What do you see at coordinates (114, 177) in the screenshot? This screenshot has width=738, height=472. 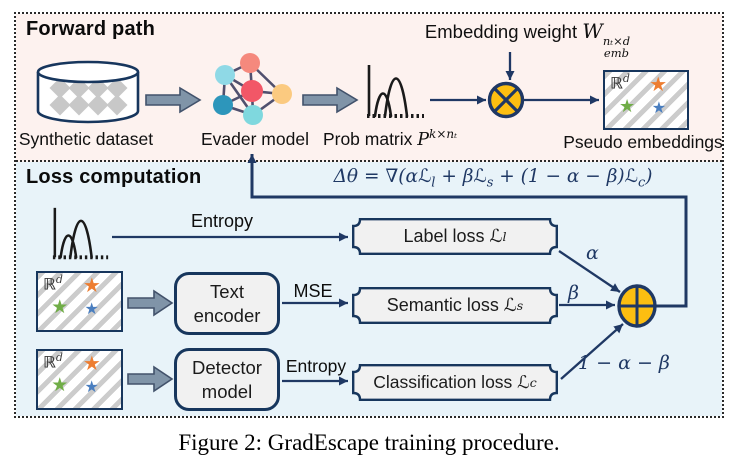 I see `loss-computation-title: Loss computation` at bounding box center [114, 177].